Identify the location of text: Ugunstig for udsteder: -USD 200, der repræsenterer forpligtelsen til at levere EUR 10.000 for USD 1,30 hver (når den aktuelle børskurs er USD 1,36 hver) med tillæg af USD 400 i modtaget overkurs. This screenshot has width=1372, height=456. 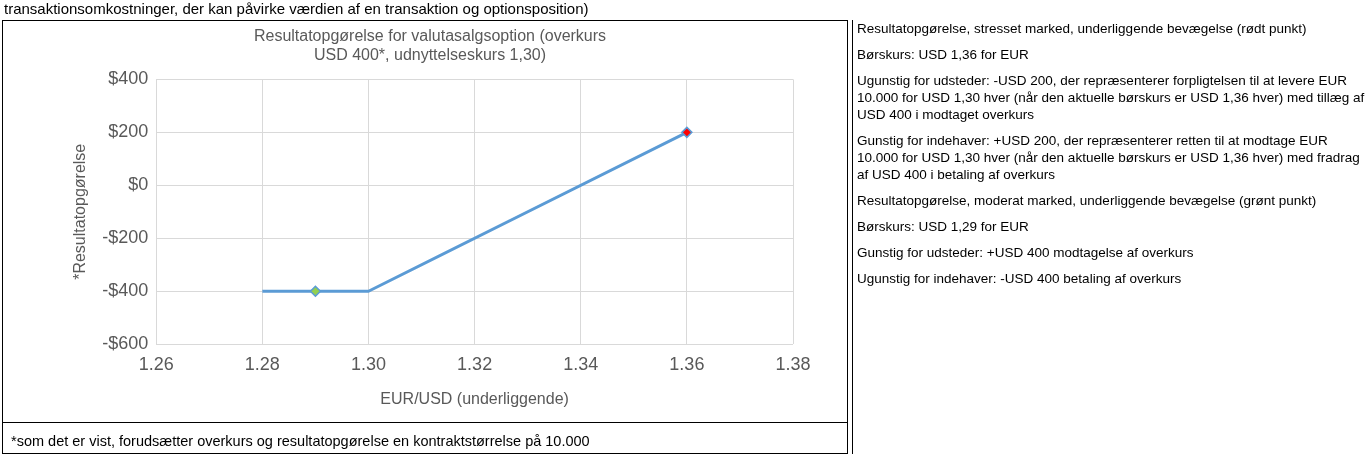
(1111, 97).